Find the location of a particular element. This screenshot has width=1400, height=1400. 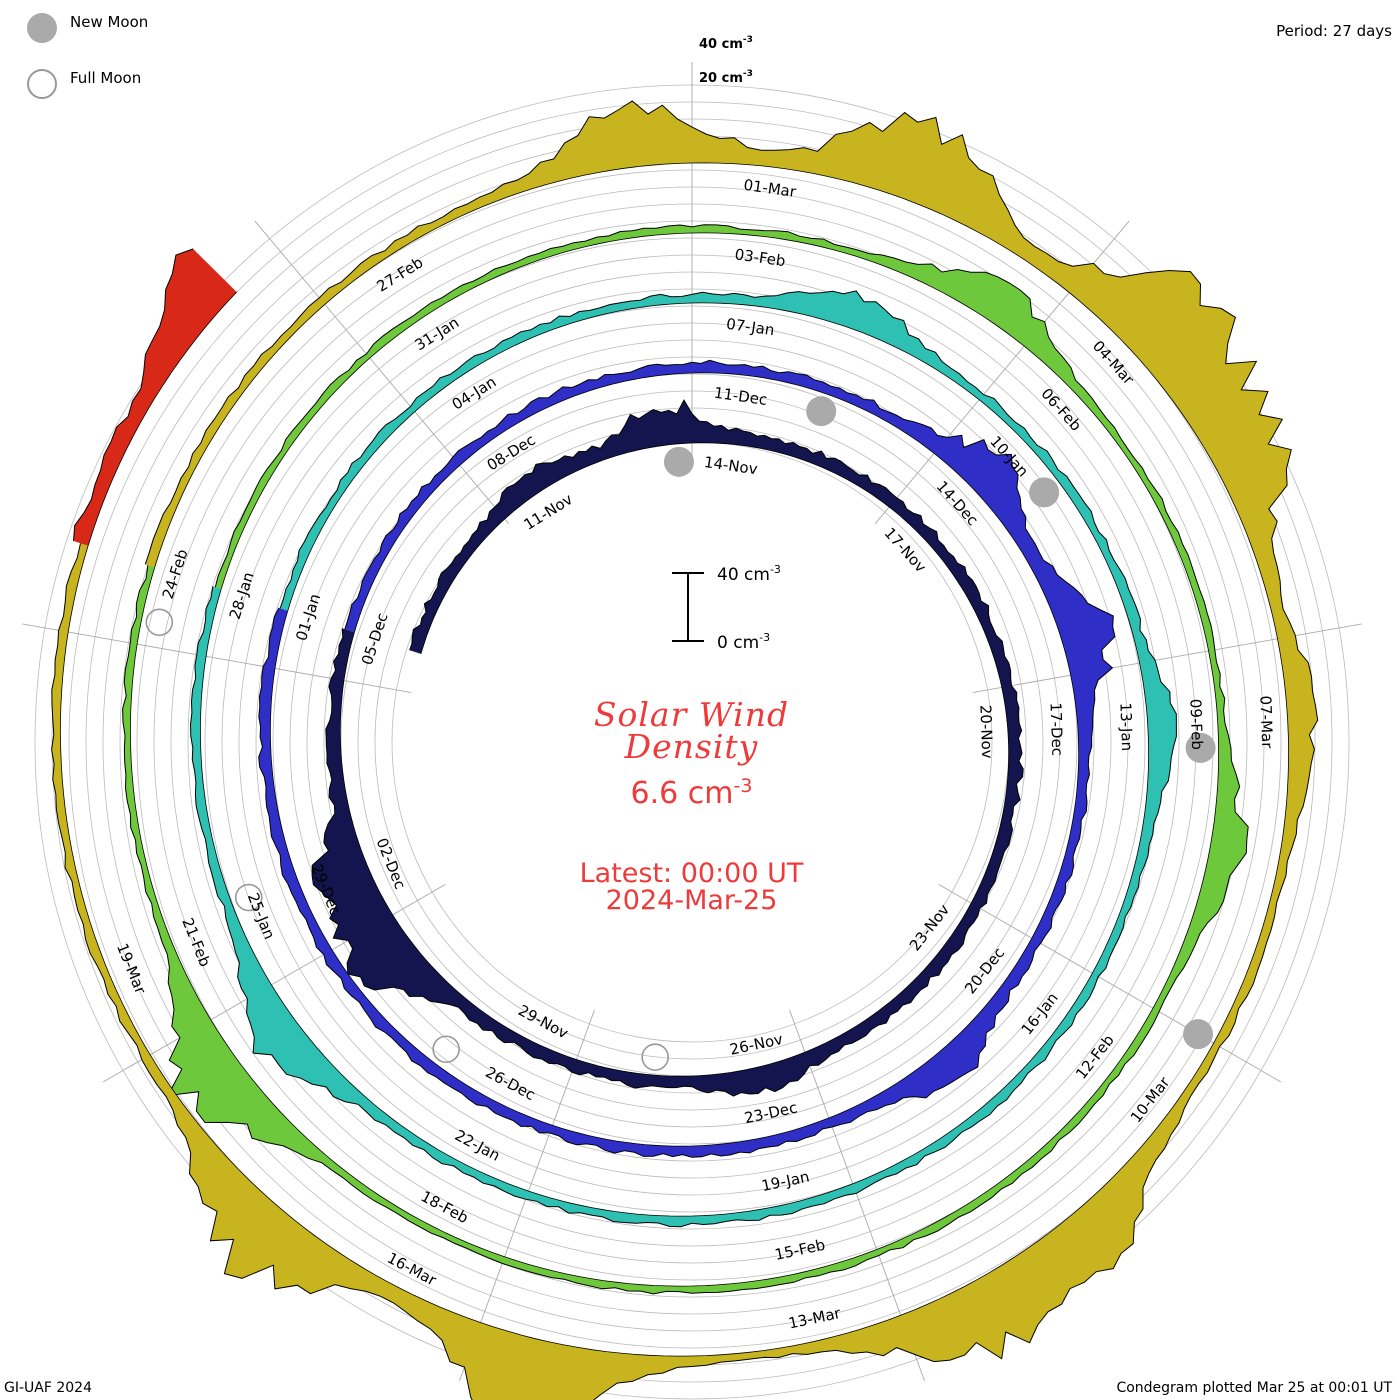

date-label: 07-Mar is located at coordinates (1266, 722).